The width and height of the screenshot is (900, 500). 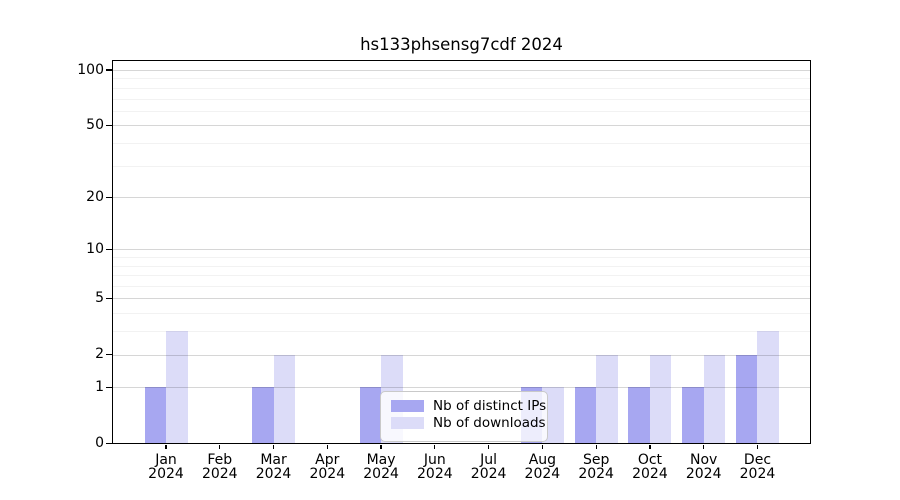 I want to click on x-tick-label: Feb 2024, so click(x=220, y=466).